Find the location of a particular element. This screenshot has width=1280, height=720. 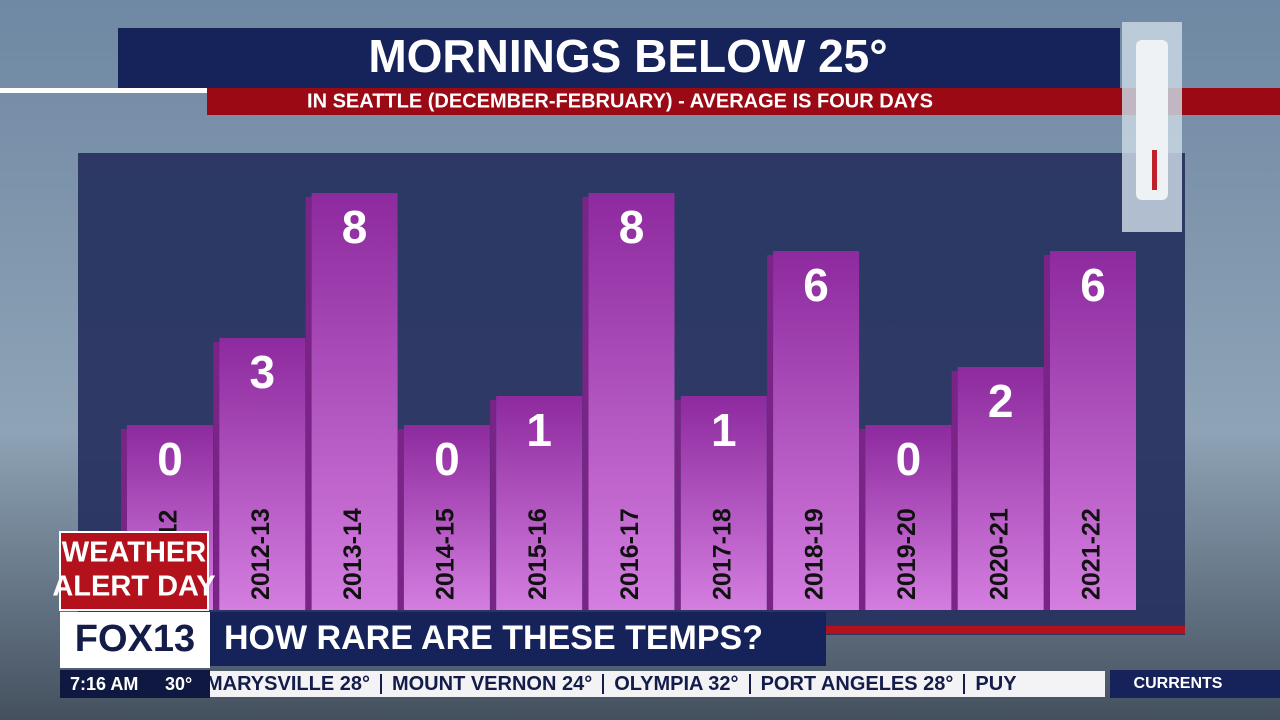

value-label: 2 is located at coordinates (1001, 401).